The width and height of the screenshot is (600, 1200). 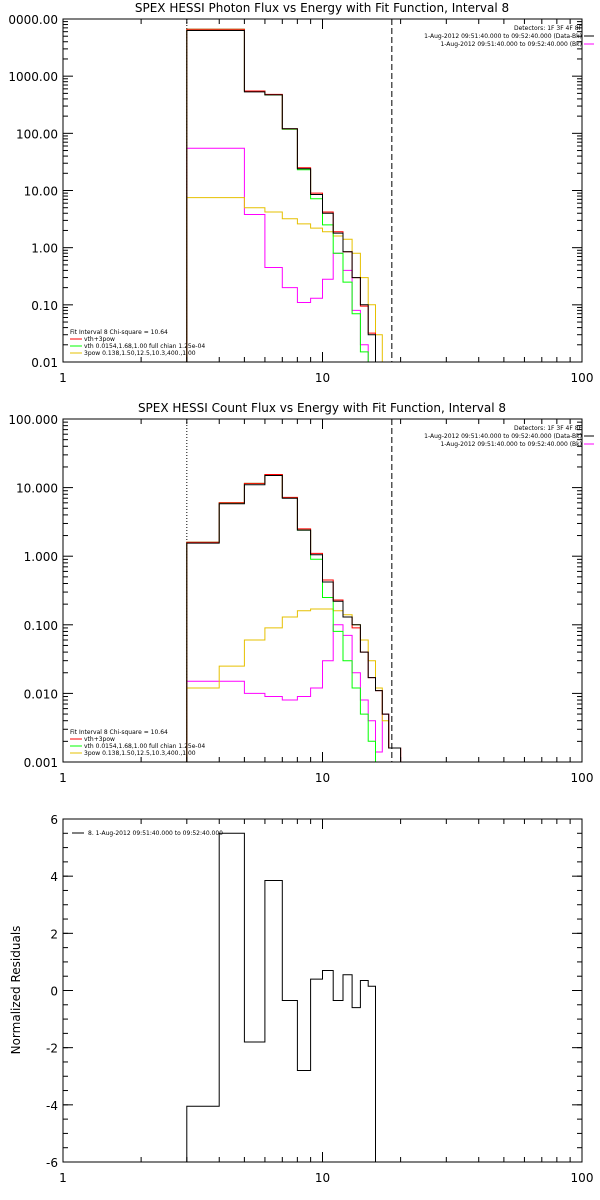 What do you see at coordinates (140, 353) in the screenshot?
I see `photon-legend-bpow-label: 3pow 0.138,1.50,12.5,10.3,400.,1.00` at bounding box center [140, 353].